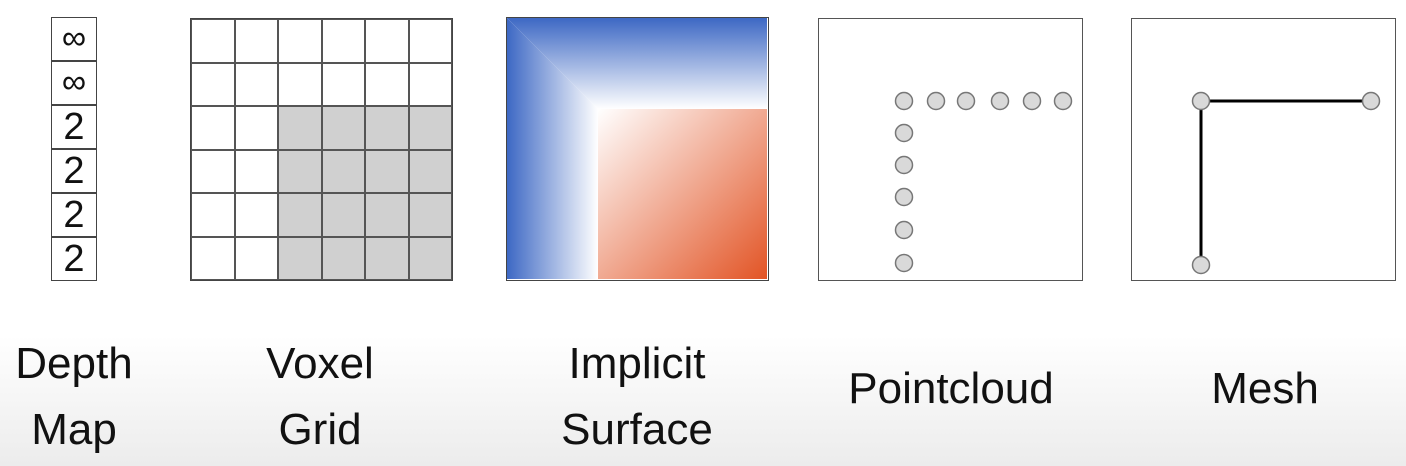 The width and height of the screenshot is (1406, 466). Describe the element at coordinates (74, 363) in the screenshot. I see `depth-map-label-line1: Depth` at that location.